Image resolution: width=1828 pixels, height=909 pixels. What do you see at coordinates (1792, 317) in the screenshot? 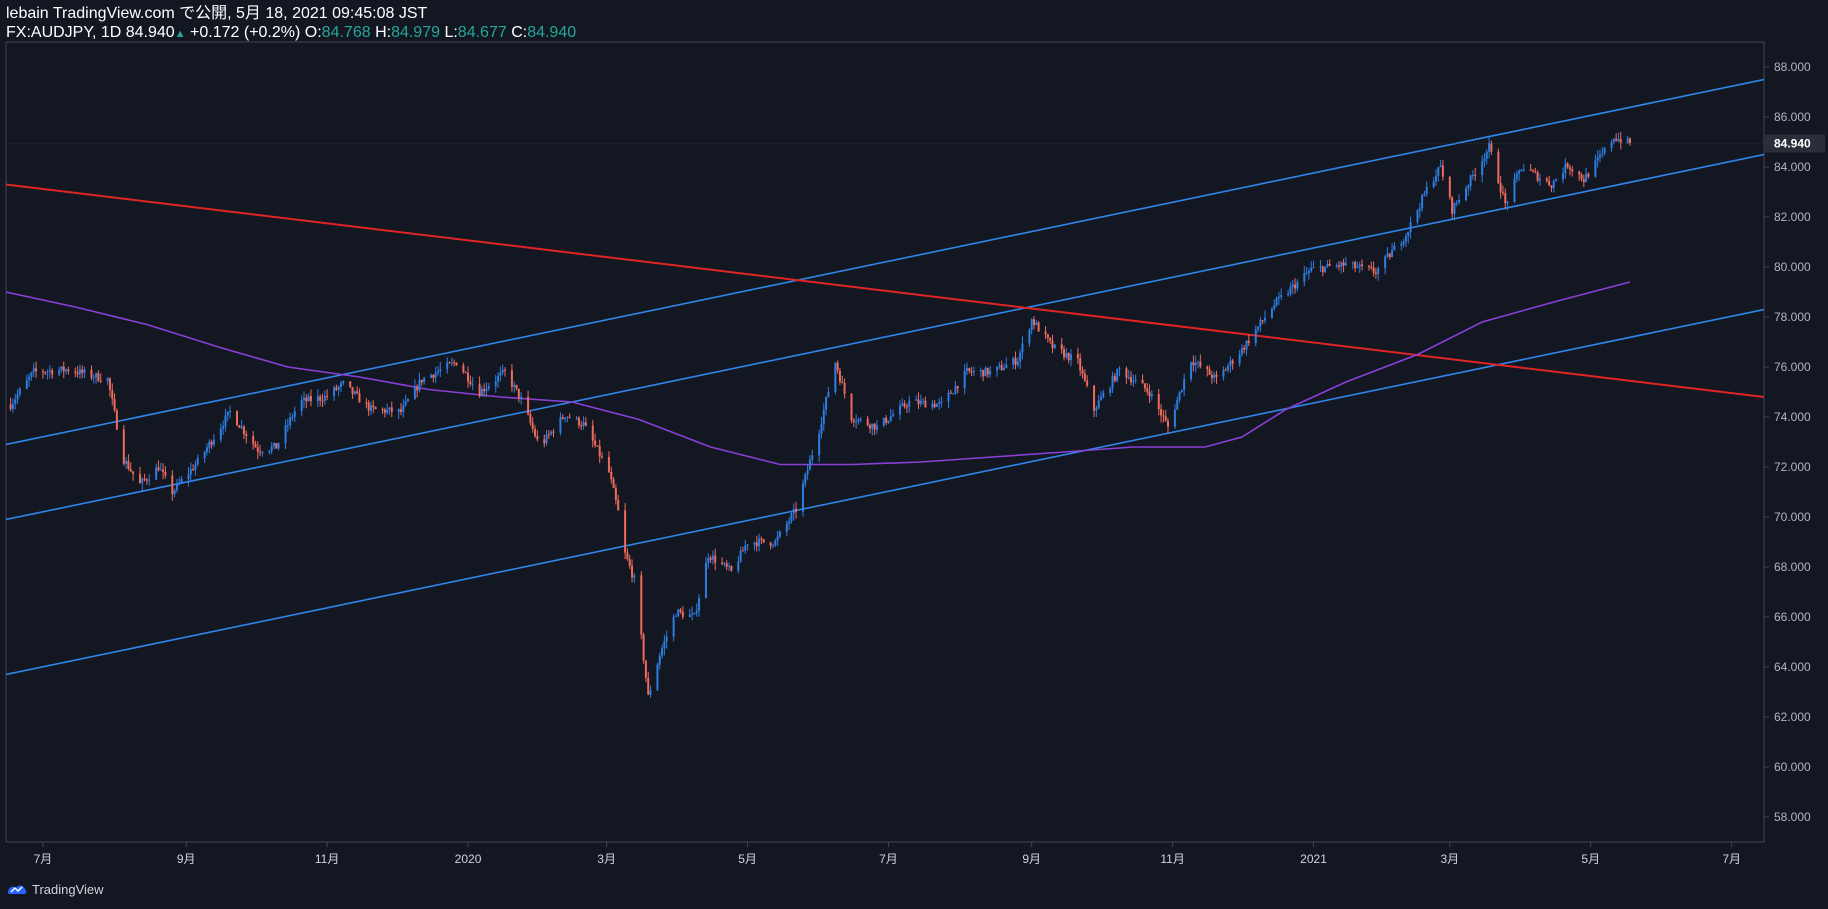
I see `y-tick-label: 78.000` at bounding box center [1792, 317].